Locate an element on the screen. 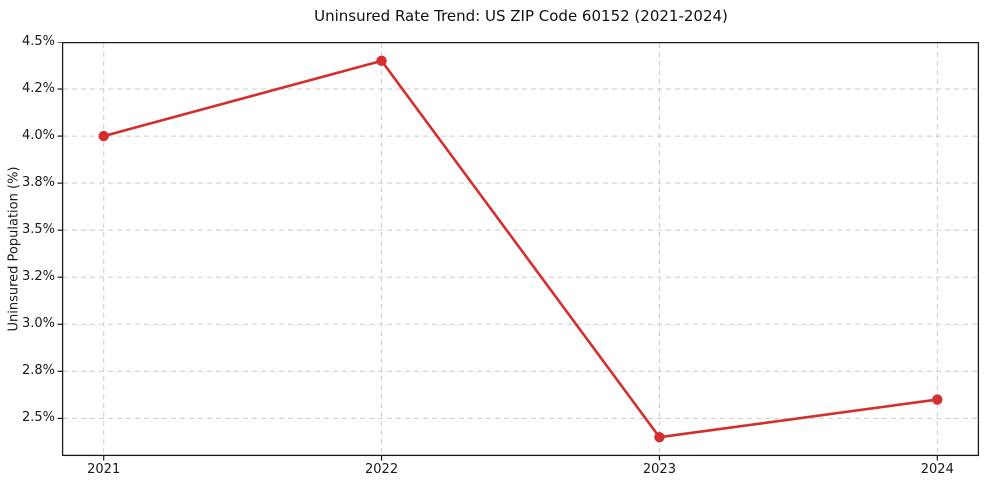  data-point-2023 is located at coordinates (659, 437).